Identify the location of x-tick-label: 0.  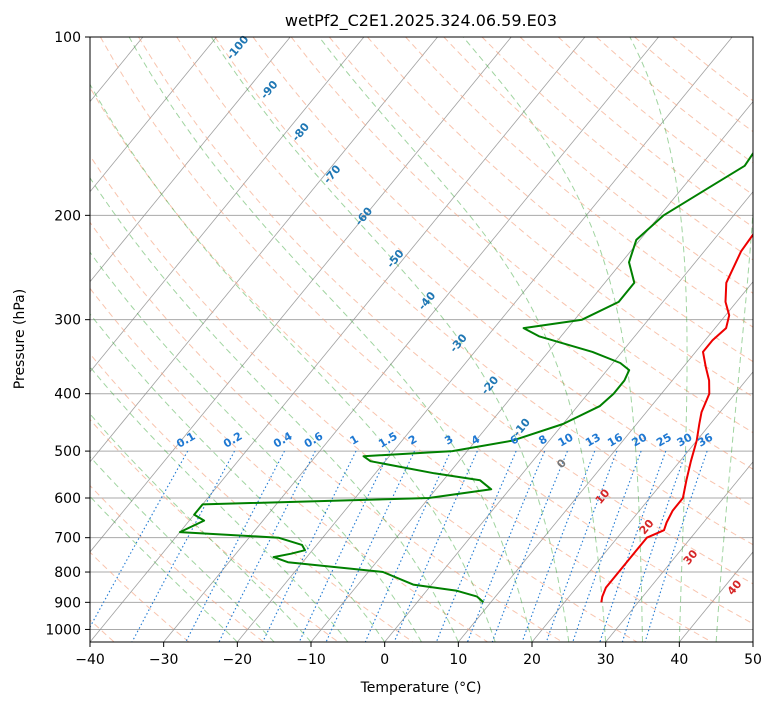
(384, 660).